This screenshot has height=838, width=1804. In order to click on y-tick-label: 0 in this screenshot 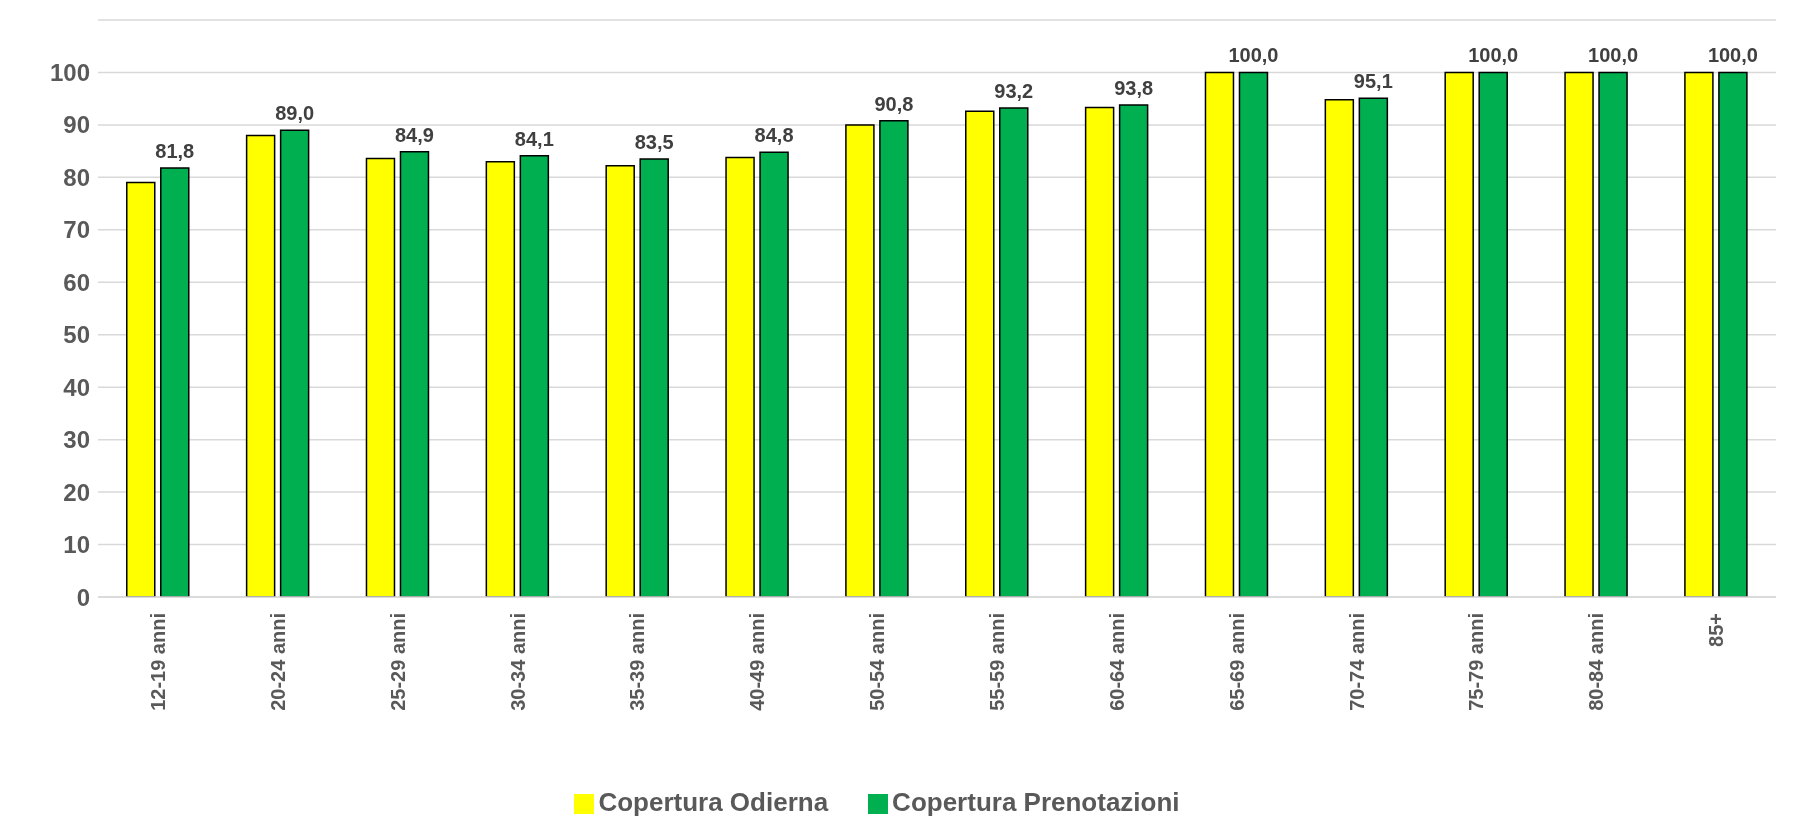, I will do `click(83, 597)`.